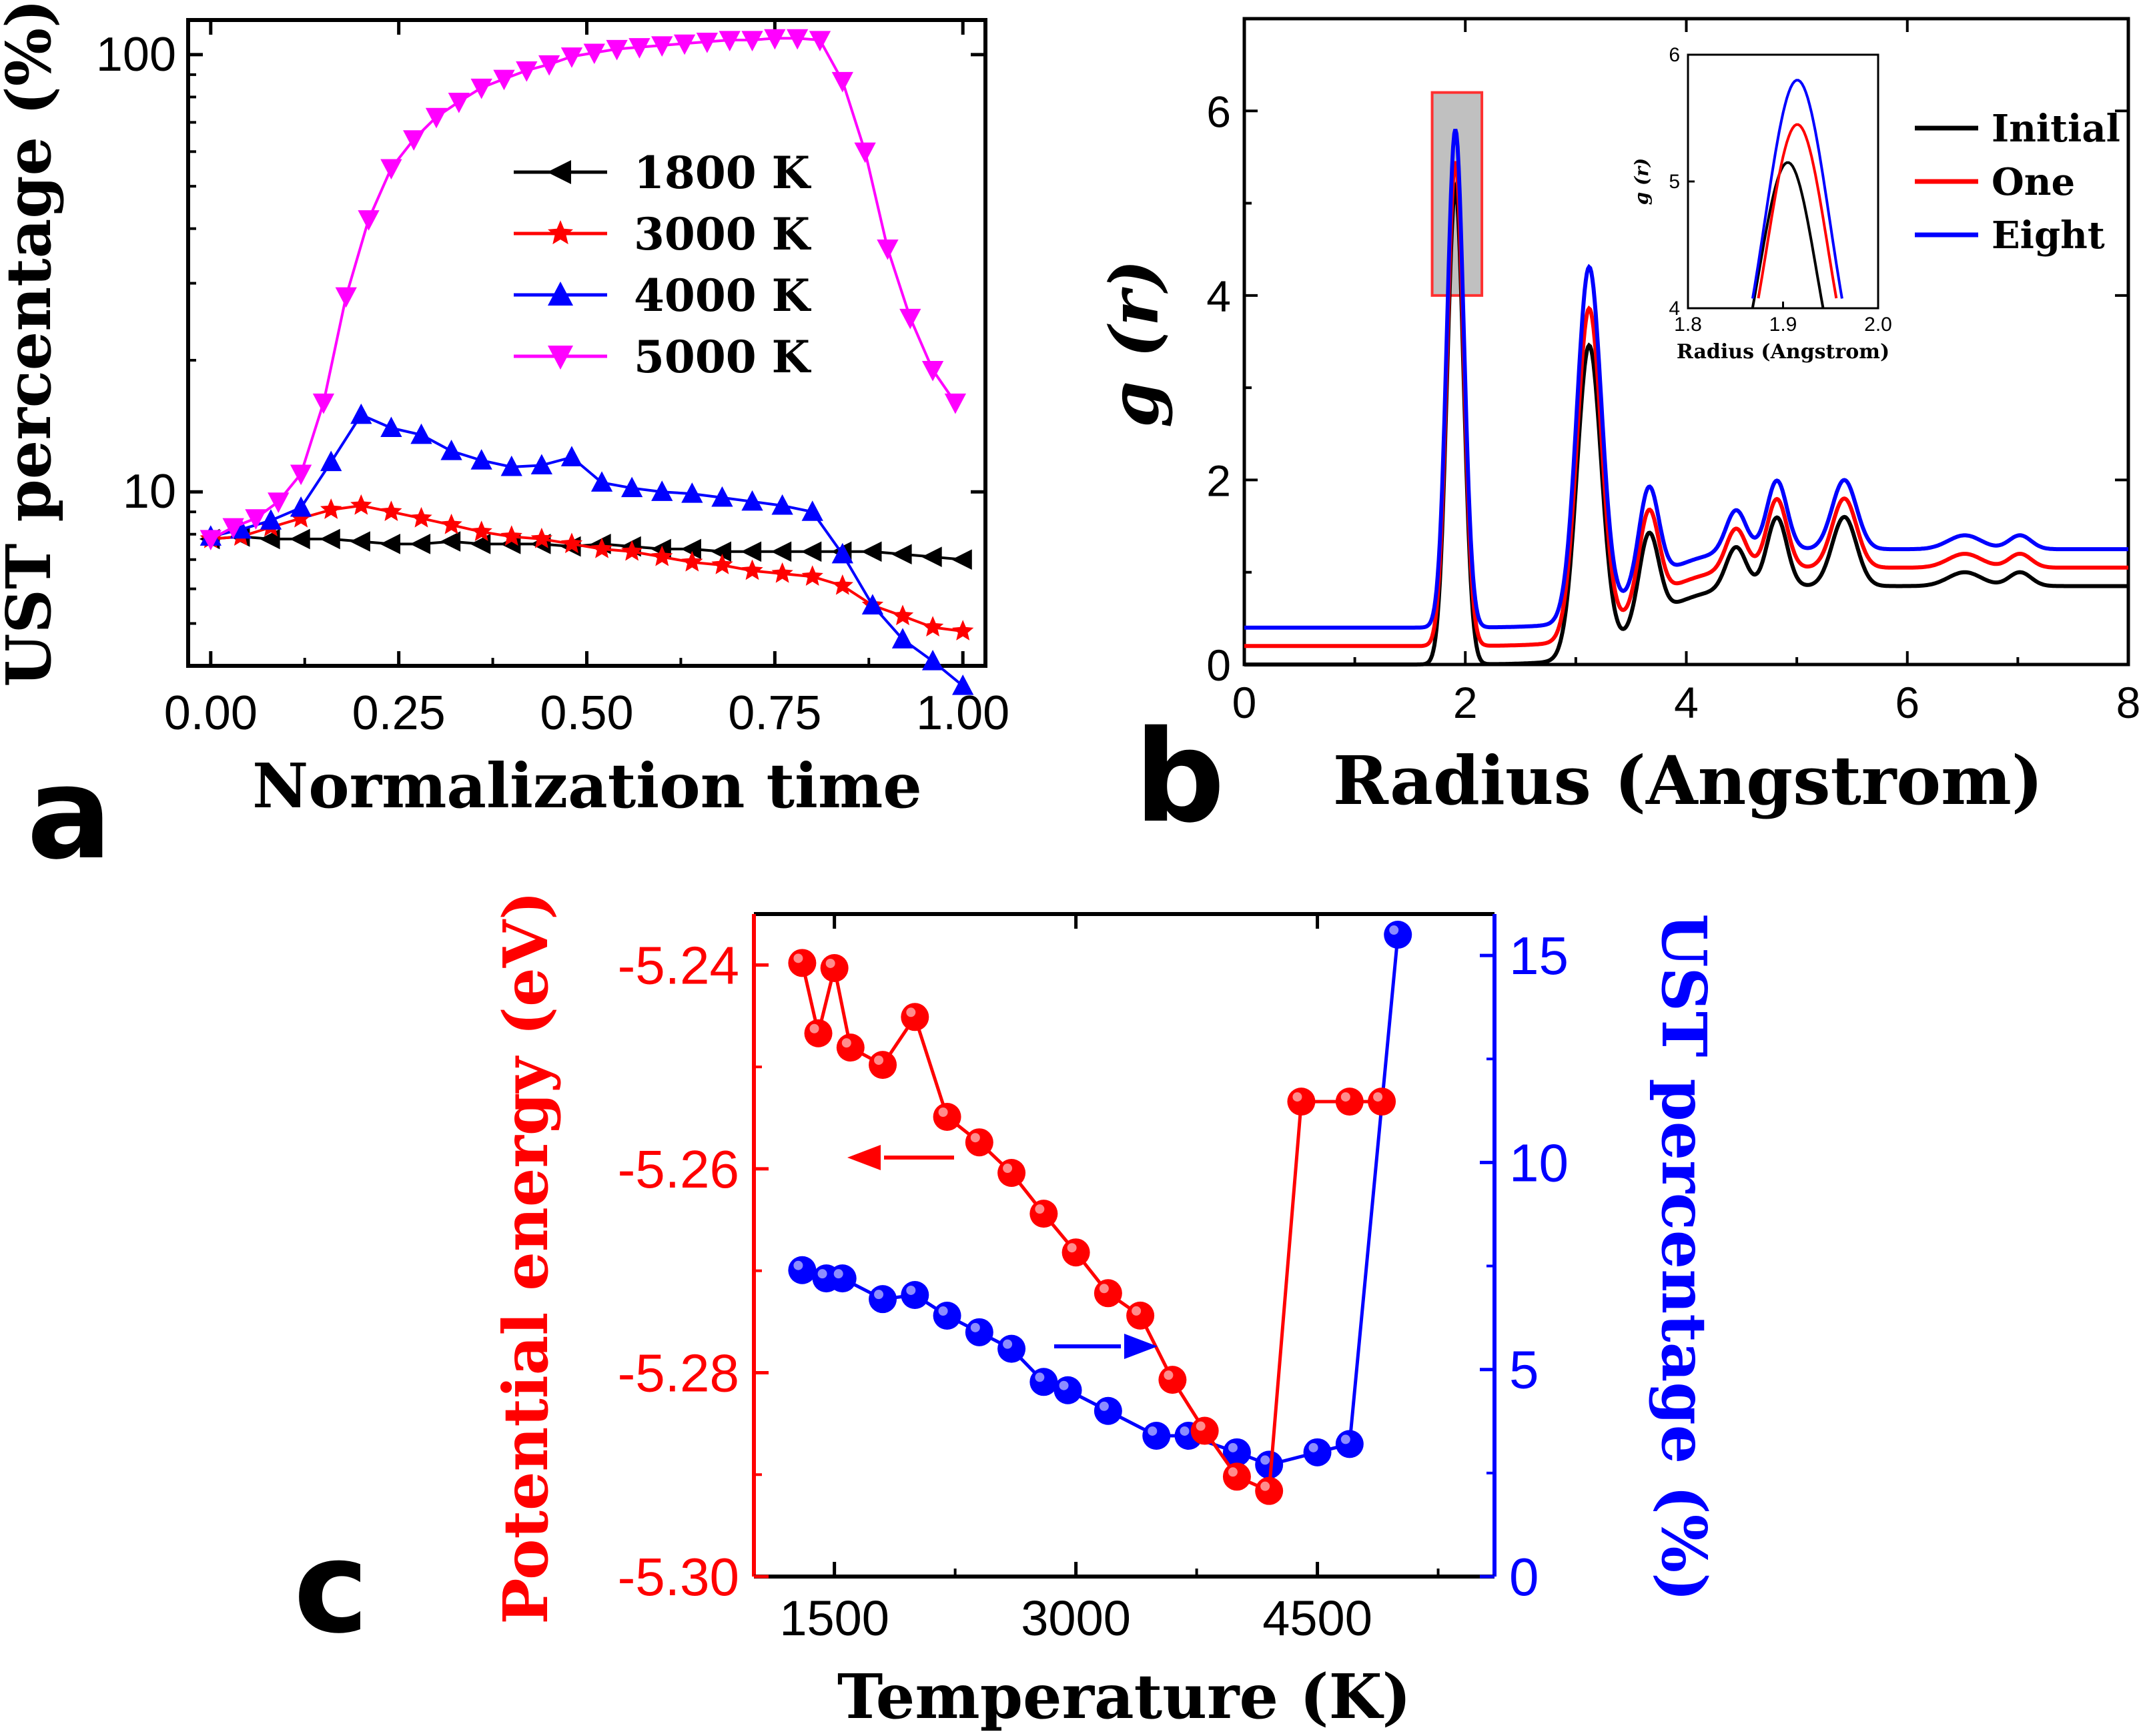 The image size is (2149, 1736). I want to click on y-left-tick-label: -5.30, so click(678, 1577).